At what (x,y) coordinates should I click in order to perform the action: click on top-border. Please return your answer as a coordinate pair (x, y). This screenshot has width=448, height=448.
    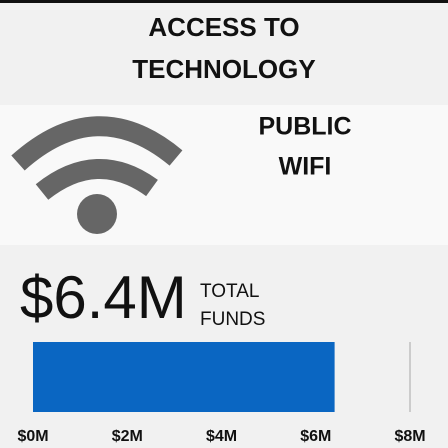
    Looking at the image, I should click on (224, 1).